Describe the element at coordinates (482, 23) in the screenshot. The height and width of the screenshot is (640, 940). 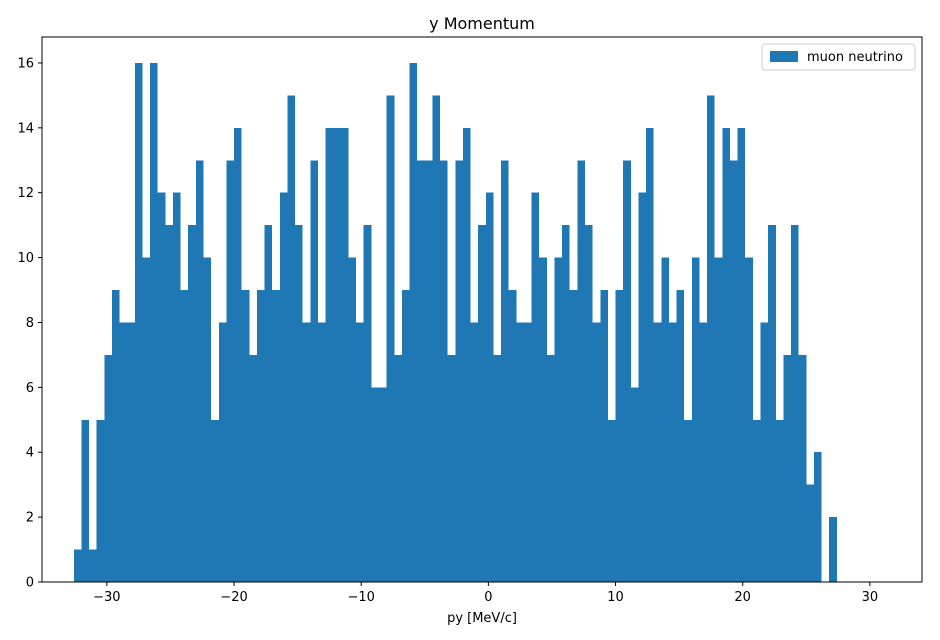
I see `chart-title: y Momentum` at that location.